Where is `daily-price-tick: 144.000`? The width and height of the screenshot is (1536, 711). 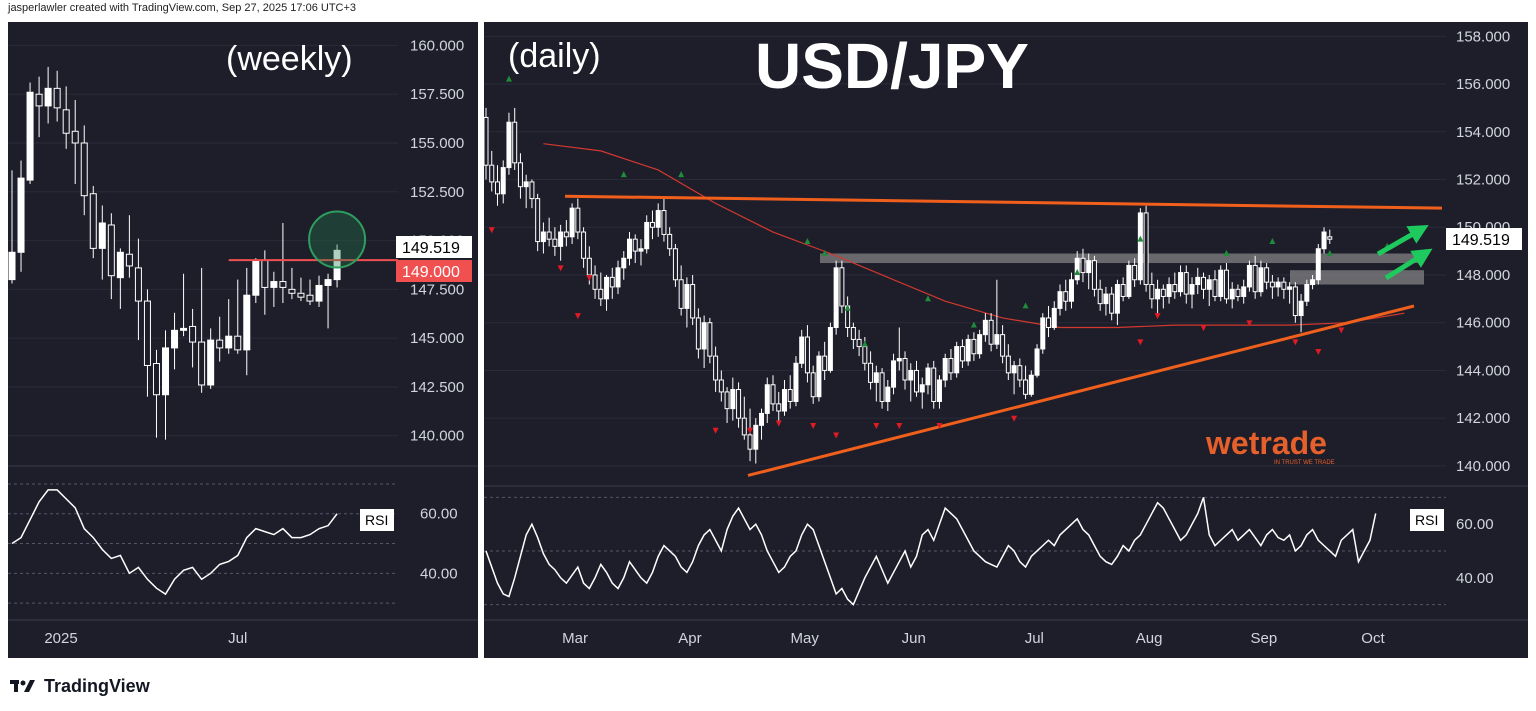 daily-price-tick: 144.000 is located at coordinates (1483, 370).